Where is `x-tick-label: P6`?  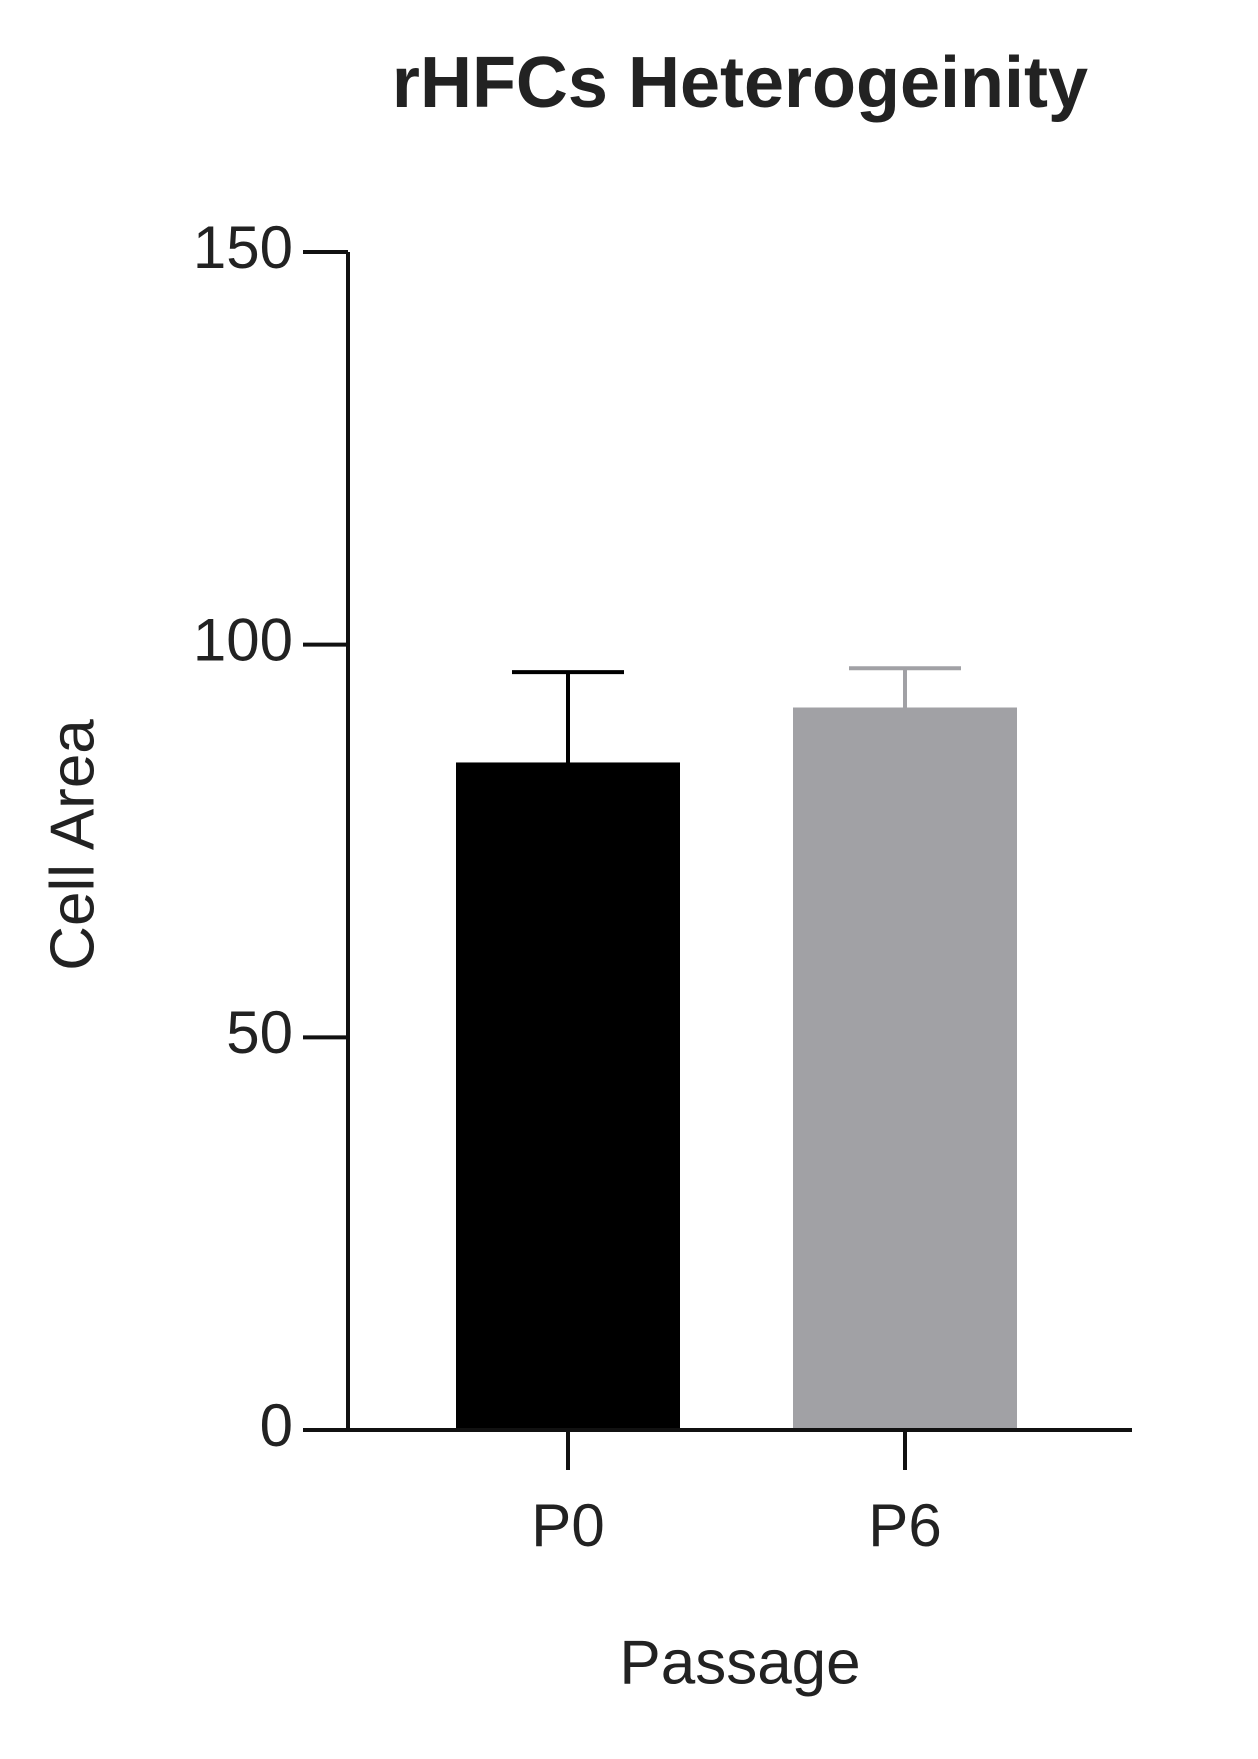 x-tick-label: P6 is located at coordinates (904, 1525).